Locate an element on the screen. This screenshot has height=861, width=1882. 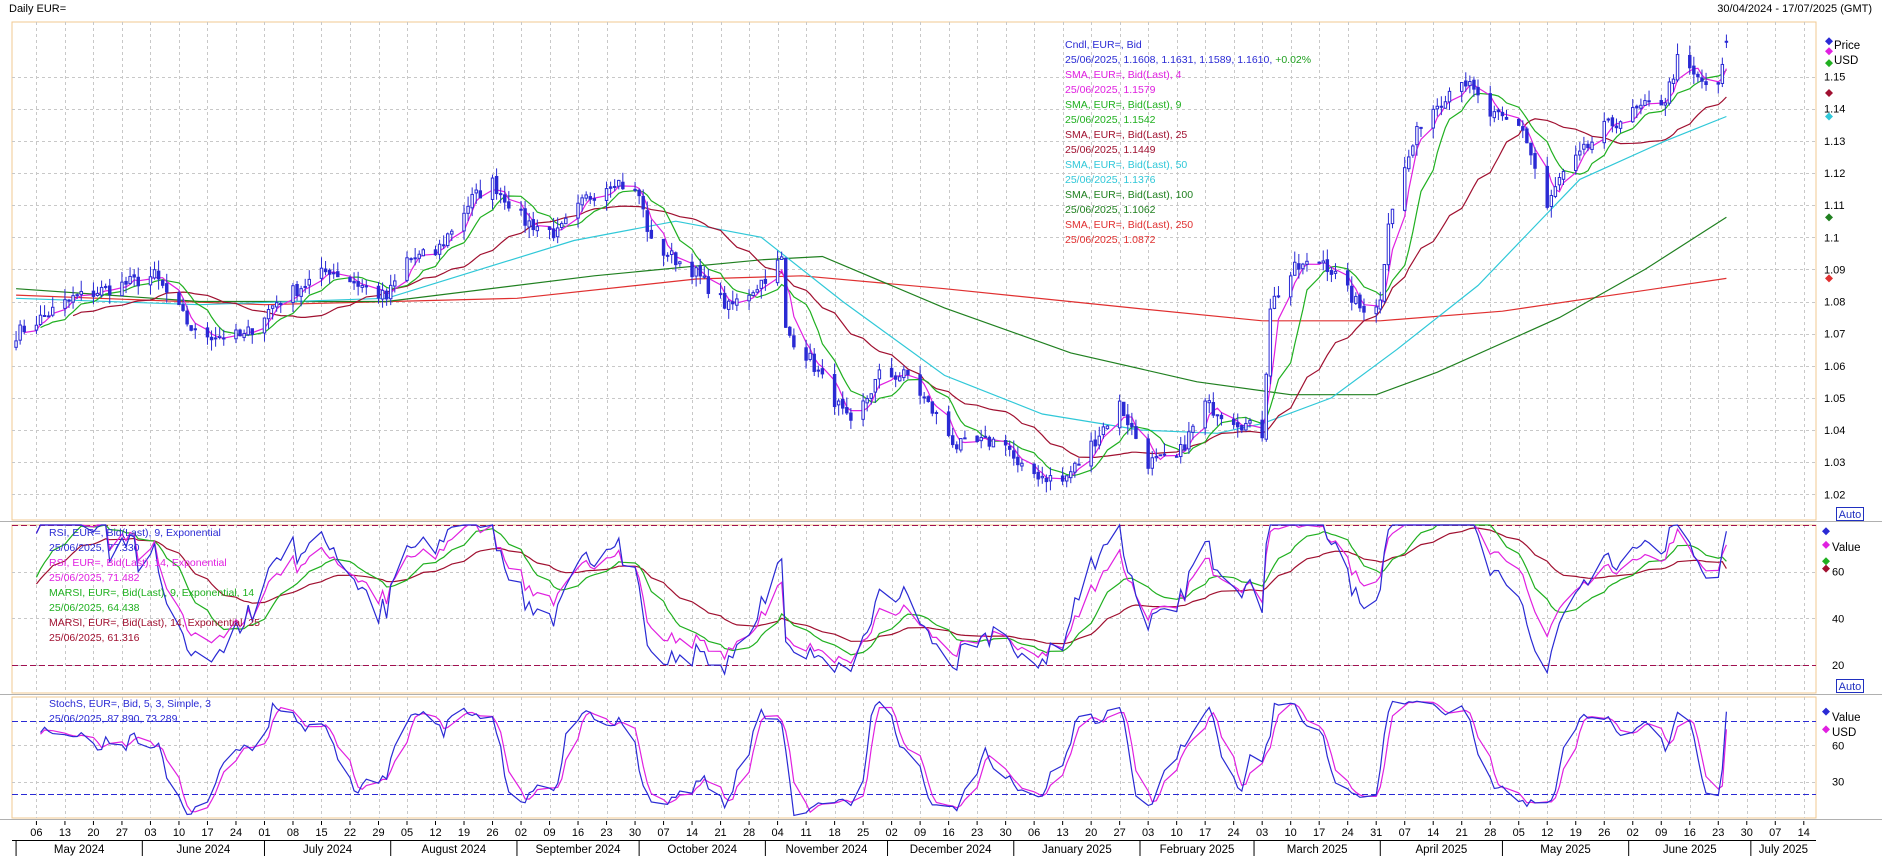
sma-250-line is located at coordinates (871, 298).